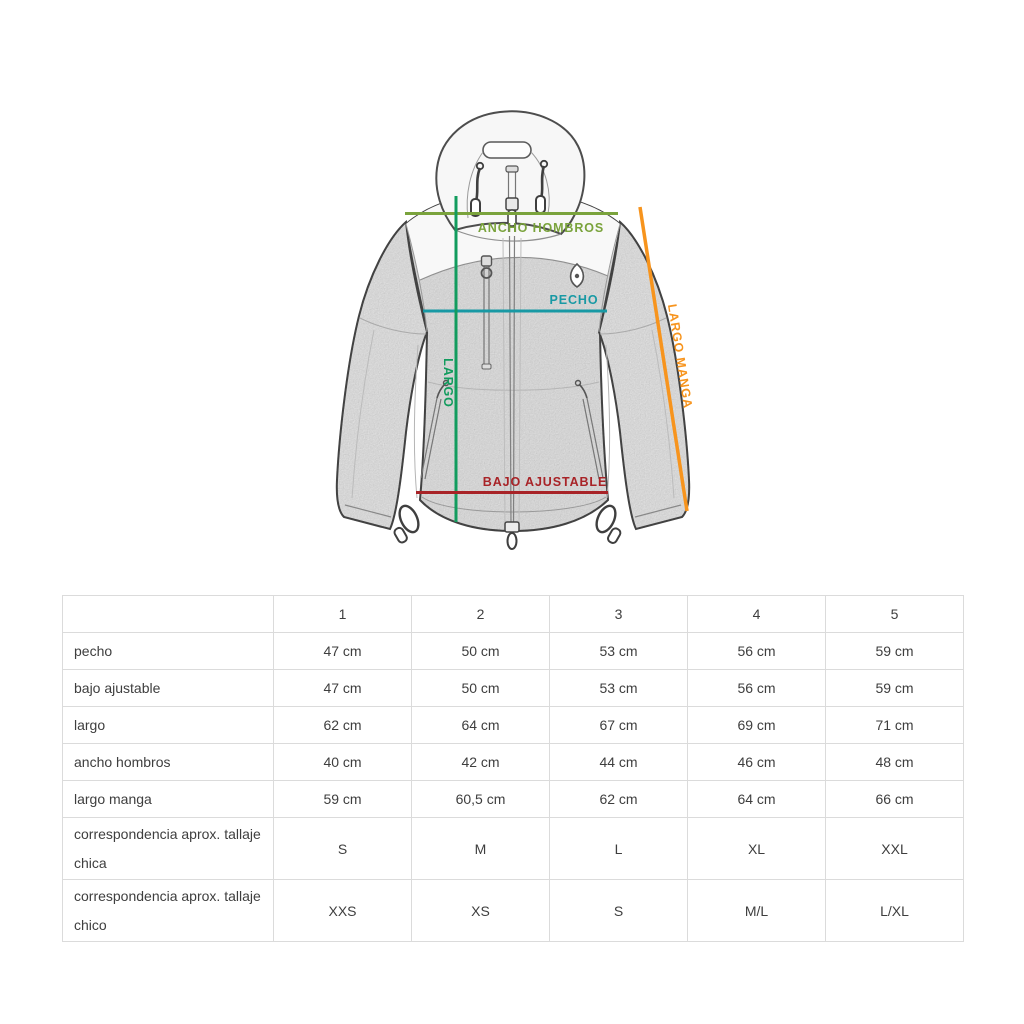  Describe the element at coordinates (658, 511) in the screenshot. I see `right-cuff-line` at that location.